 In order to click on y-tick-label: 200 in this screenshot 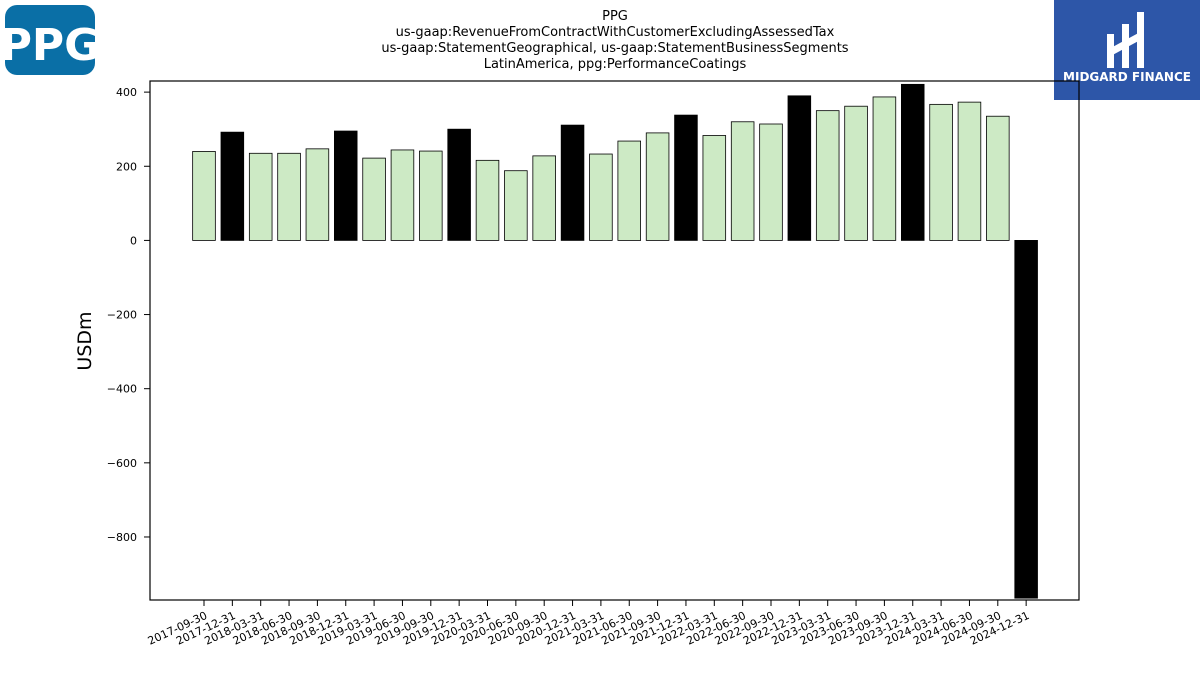, I will do `click(126, 166)`.